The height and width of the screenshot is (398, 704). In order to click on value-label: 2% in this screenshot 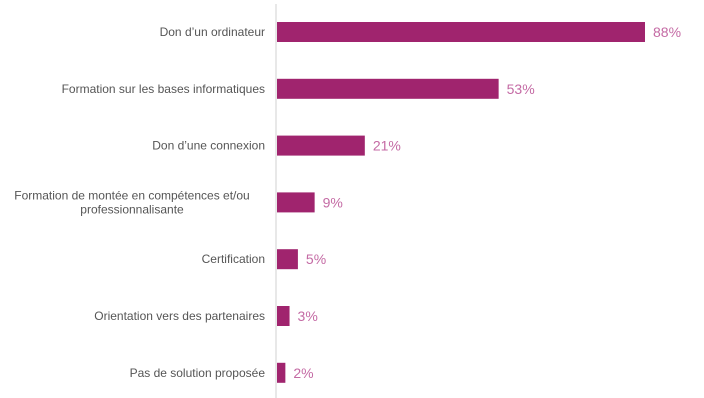, I will do `click(303, 373)`.